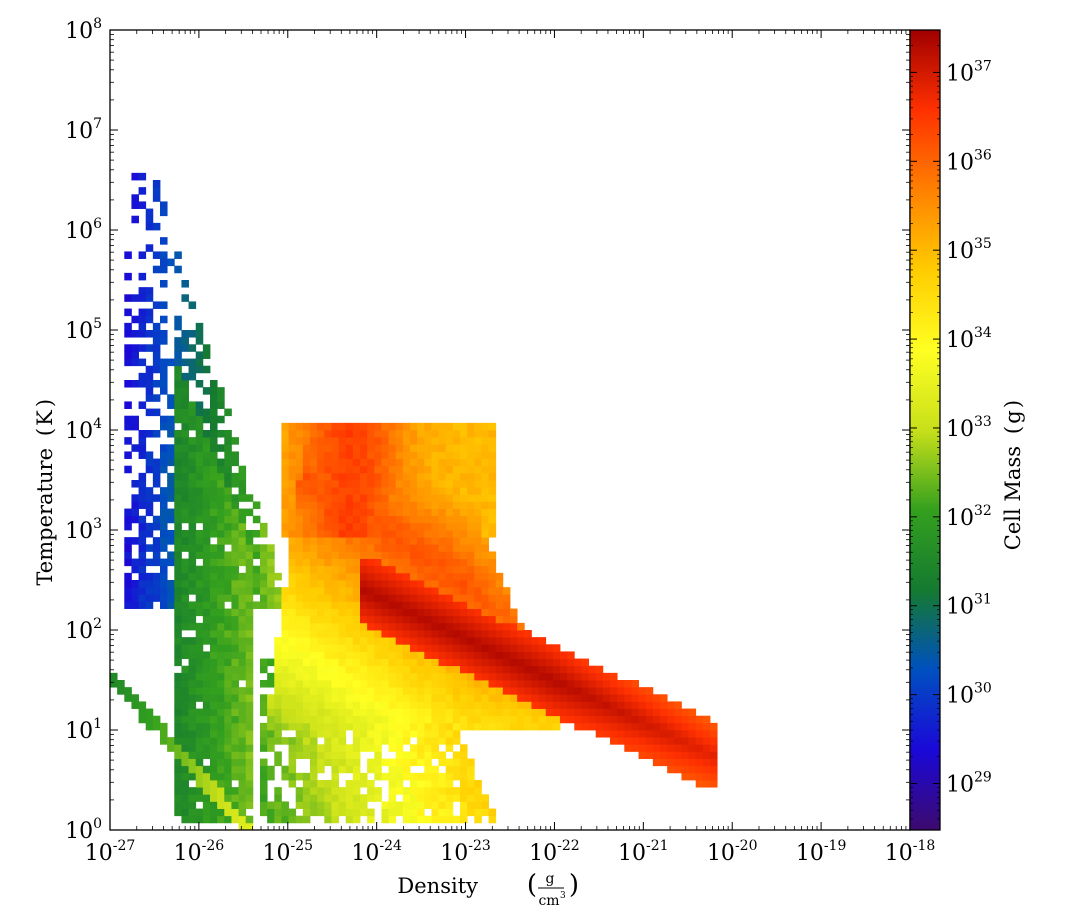 Image resolution: width=1075 pixels, height=924 pixels. I want to click on x-tick-label: 10-26, so click(199, 852).